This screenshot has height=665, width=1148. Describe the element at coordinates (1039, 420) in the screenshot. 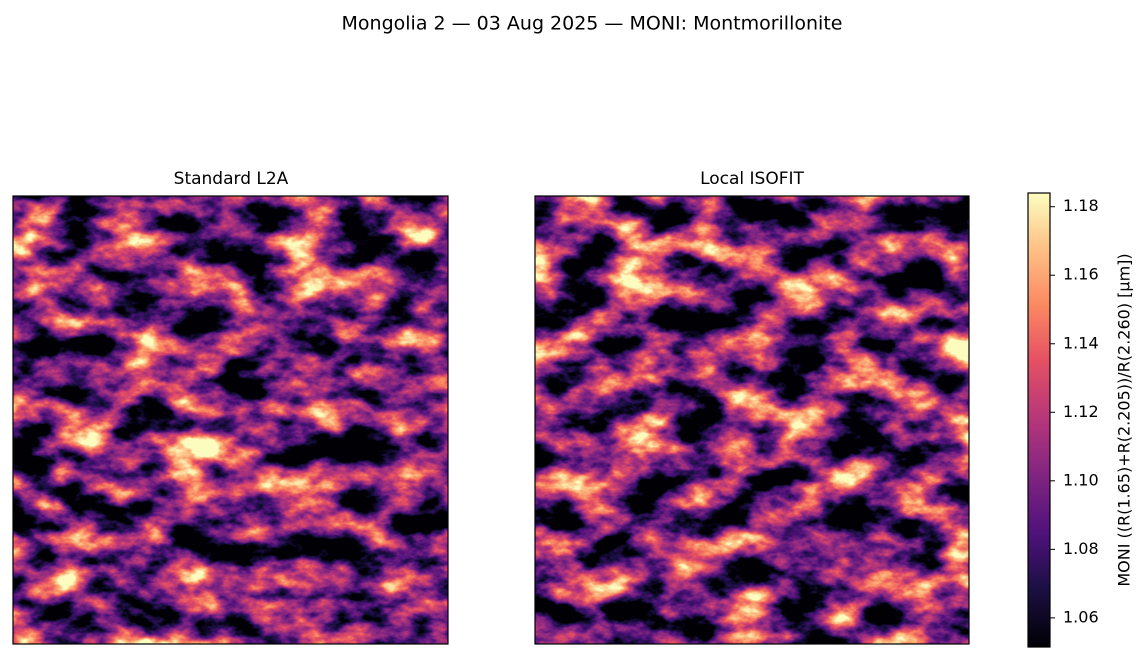

I see `colorbar` at that location.